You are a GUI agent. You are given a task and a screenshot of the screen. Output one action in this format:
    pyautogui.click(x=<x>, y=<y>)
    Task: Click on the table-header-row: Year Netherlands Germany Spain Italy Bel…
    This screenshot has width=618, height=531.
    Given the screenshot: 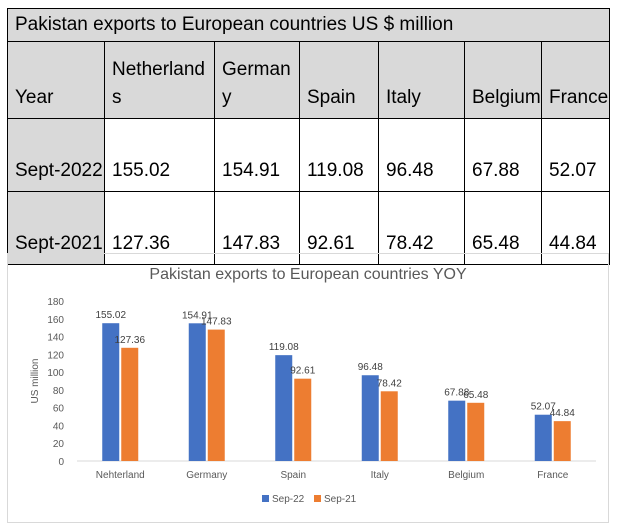 What is the action you would take?
    pyautogui.click(x=309, y=80)
    